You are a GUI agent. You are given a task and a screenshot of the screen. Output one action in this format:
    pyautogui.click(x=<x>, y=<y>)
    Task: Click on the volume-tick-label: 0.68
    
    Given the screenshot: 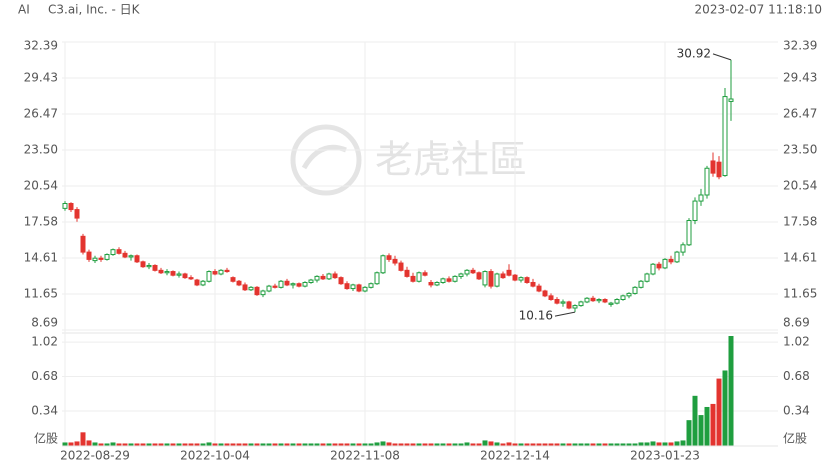 What is the action you would take?
    pyautogui.click(x=44, y=376)
    